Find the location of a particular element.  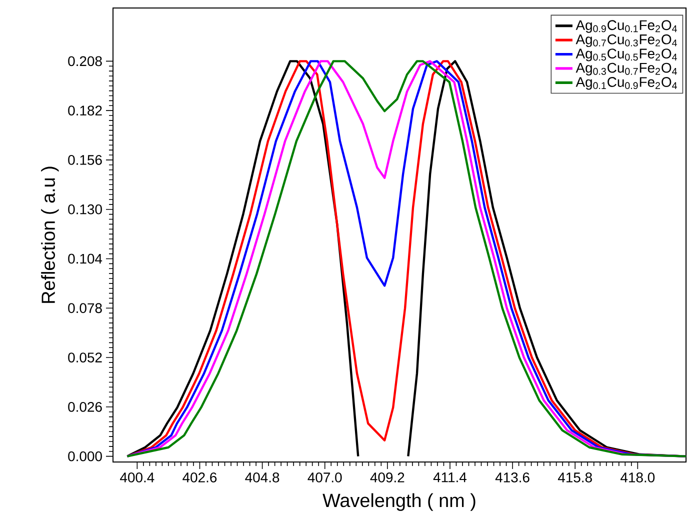

x-axis-title: Wavelength ( nm ) is located at coordinates (399, 502).